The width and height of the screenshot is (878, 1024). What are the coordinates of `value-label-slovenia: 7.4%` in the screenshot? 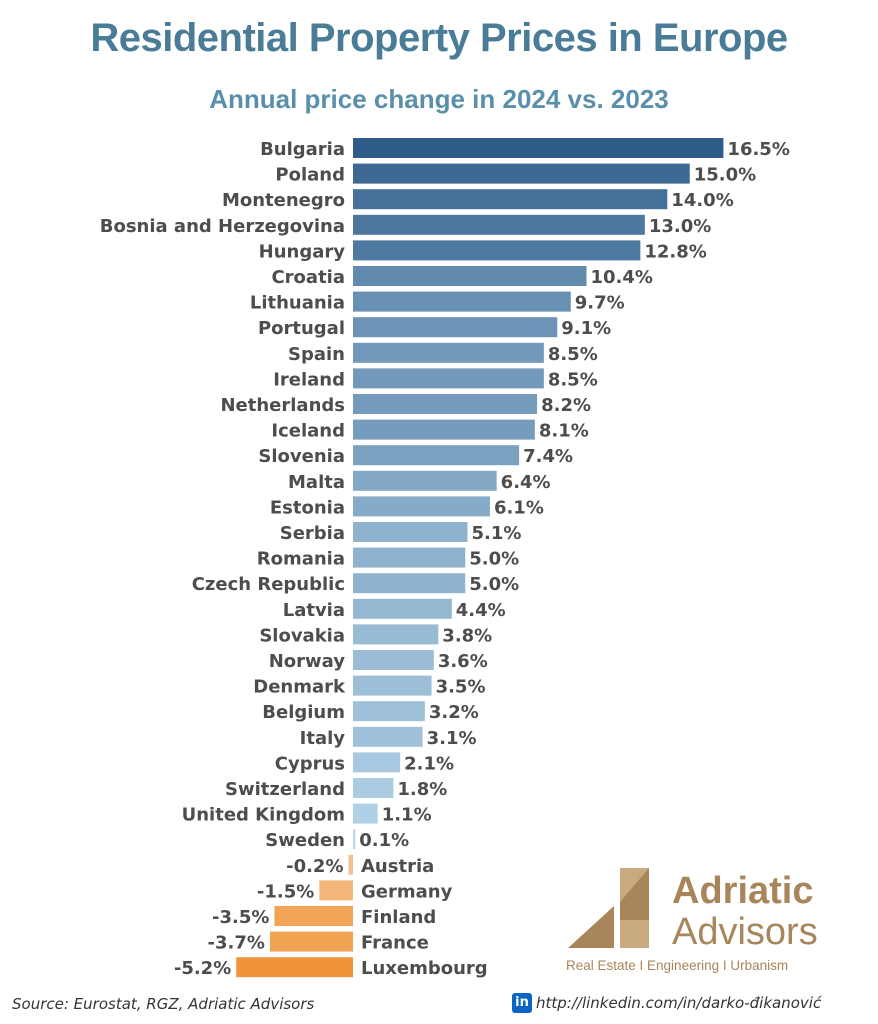 It's located at (548, 456).